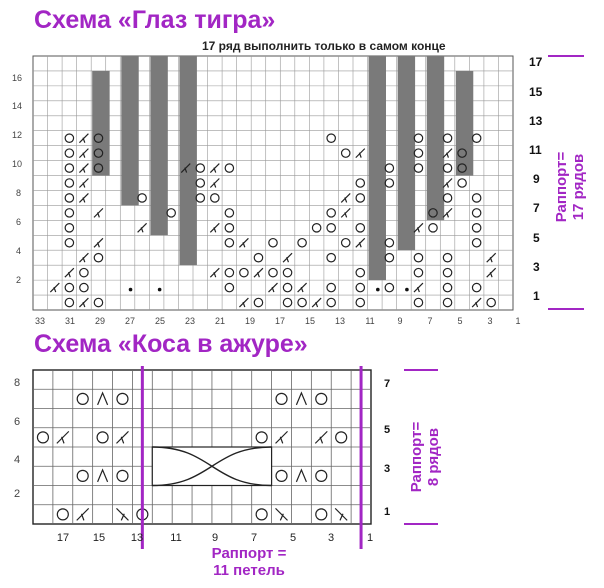 The height and width of the screenshot is (588, 604). Describe the element at coordinates (324, 46) in the screenshot. I see `row-17-note: 17 ряд выполнить только в самом конце` at that location.